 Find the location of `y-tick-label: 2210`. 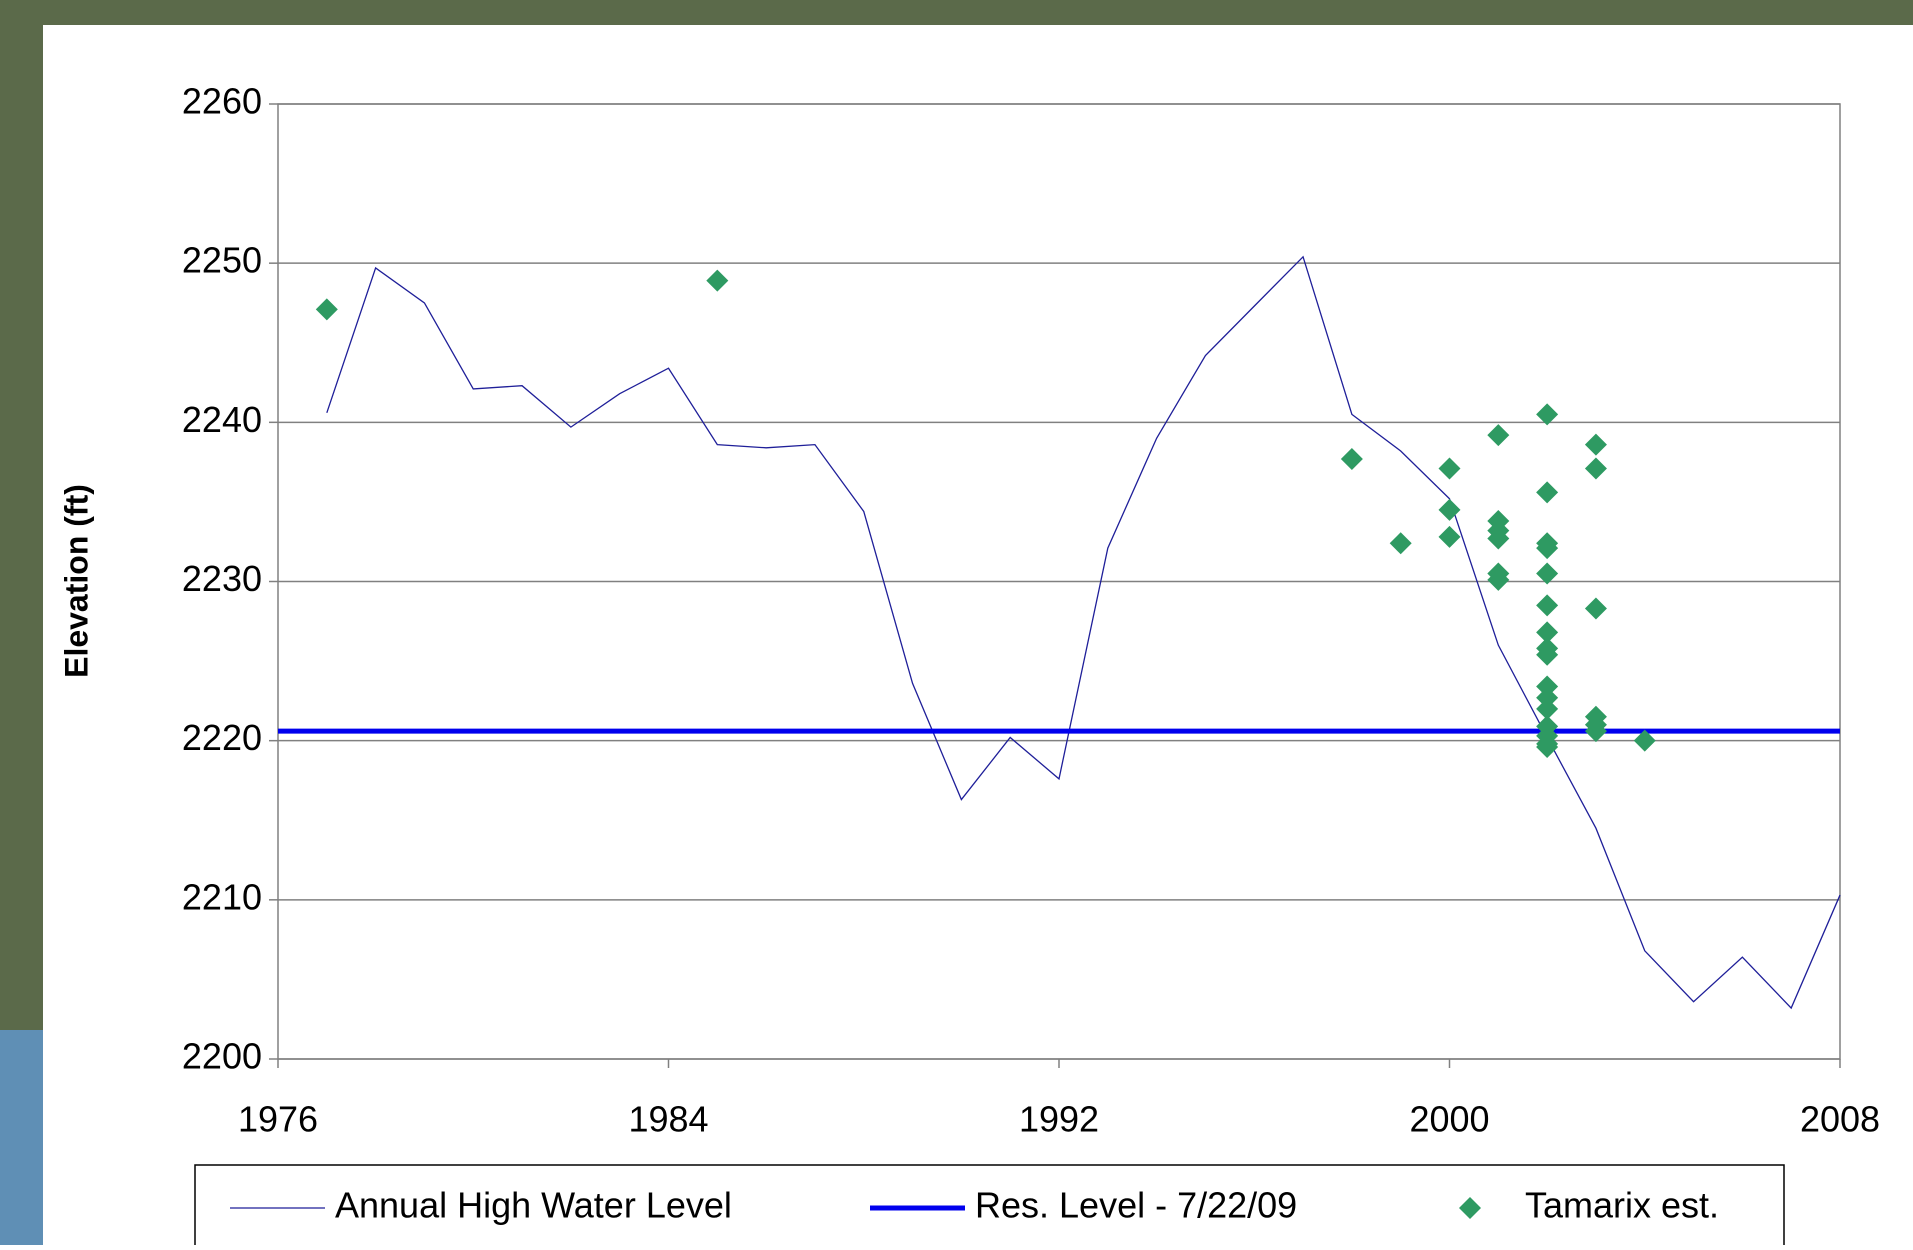

y-tick-label: 2210 is located at coordinates (222, 896).